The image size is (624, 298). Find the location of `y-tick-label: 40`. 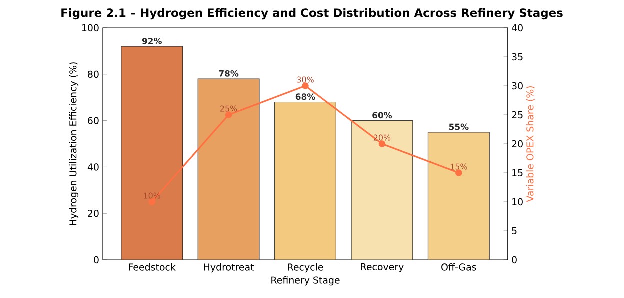

y-tick-label: 40 is located at coordinates (93, 167).